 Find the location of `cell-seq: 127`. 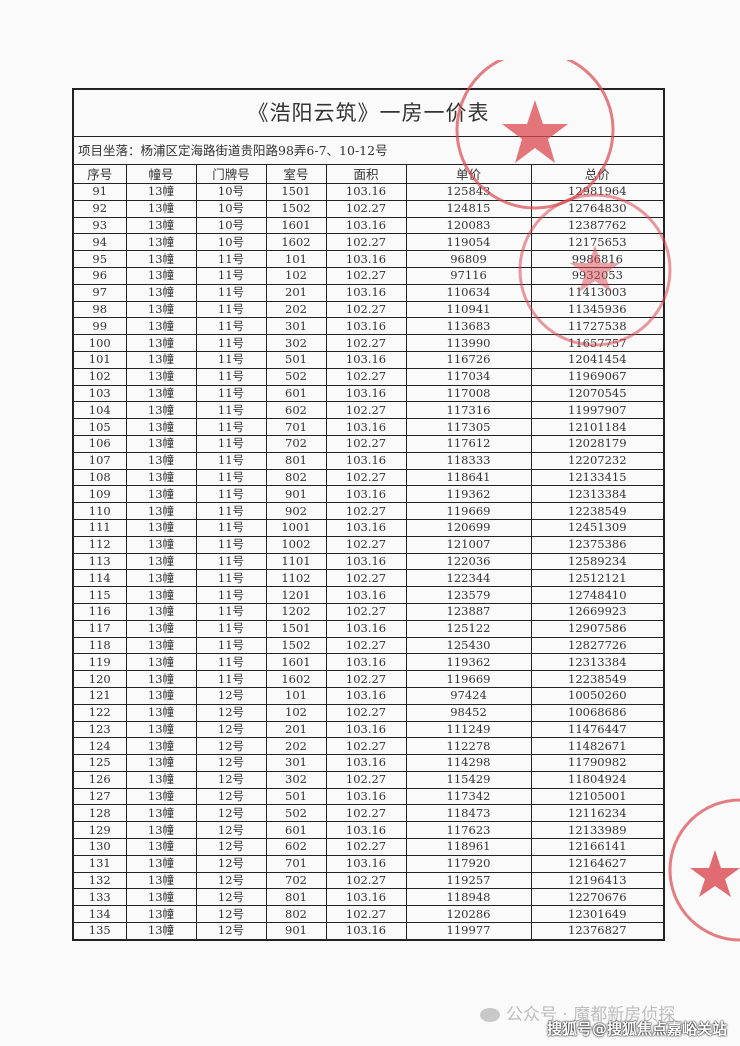

cell-seq: 127 is located at coordinates (99, 796).